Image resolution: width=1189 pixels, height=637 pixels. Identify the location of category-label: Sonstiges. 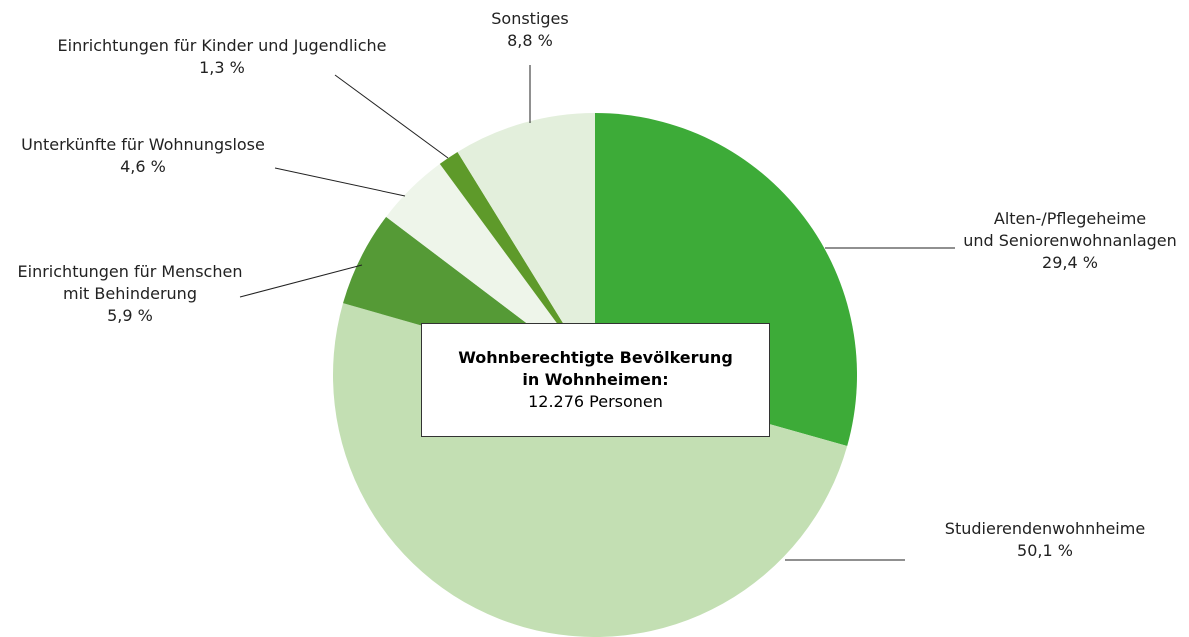
(530, 18).